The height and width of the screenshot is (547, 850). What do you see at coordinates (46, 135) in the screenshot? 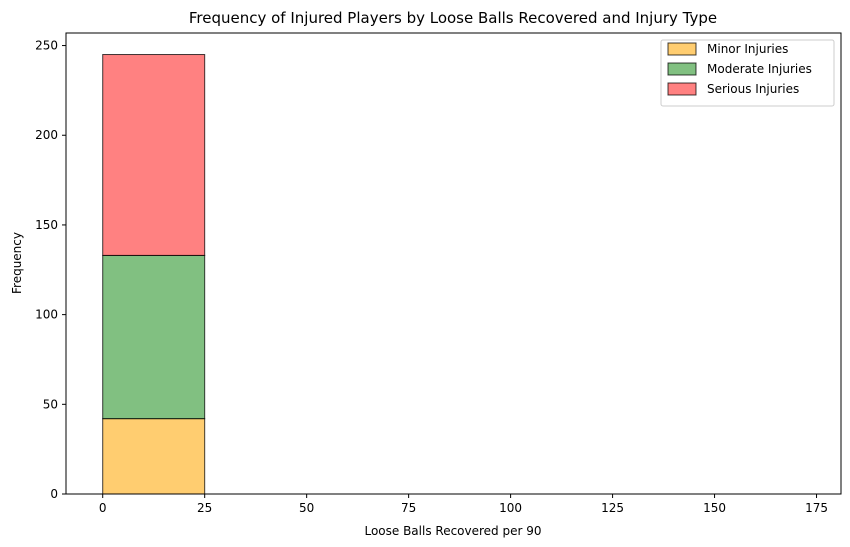
I see `y-tick-label: 200` at bounding box center [46, 135].